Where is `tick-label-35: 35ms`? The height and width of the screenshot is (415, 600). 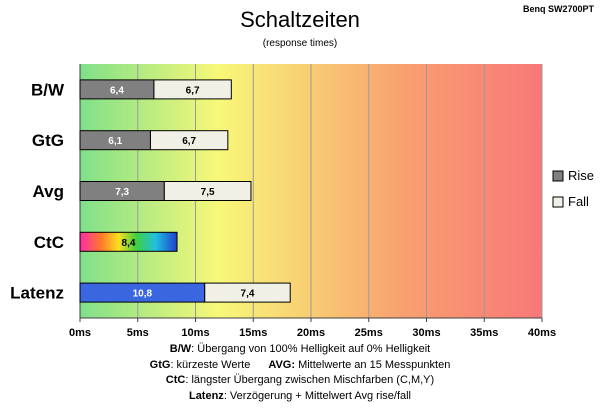 tick-label-35: 35ms is located at coordinates (484, 333).